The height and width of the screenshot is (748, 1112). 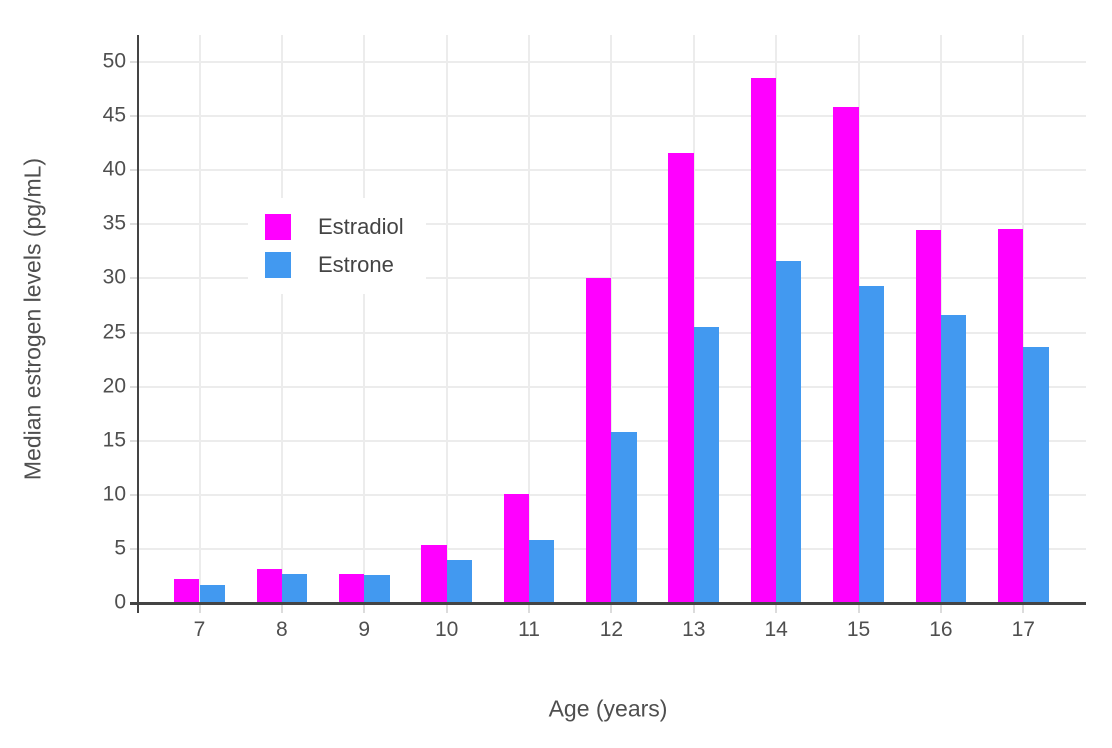 I want to click on x-tick-label: 13, so click(x=694, y=629).